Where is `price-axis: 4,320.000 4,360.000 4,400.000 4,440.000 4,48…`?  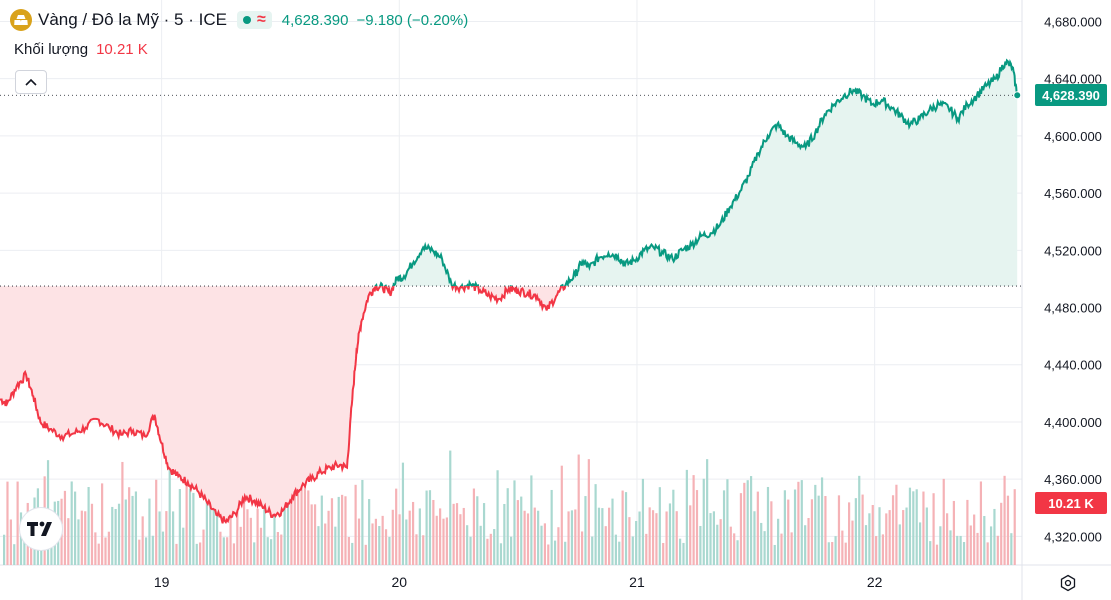 price-axis: 4,320.000 4,360.000 4,400.000 4,440.000 4,48… is located at coordinates (1073, 279).